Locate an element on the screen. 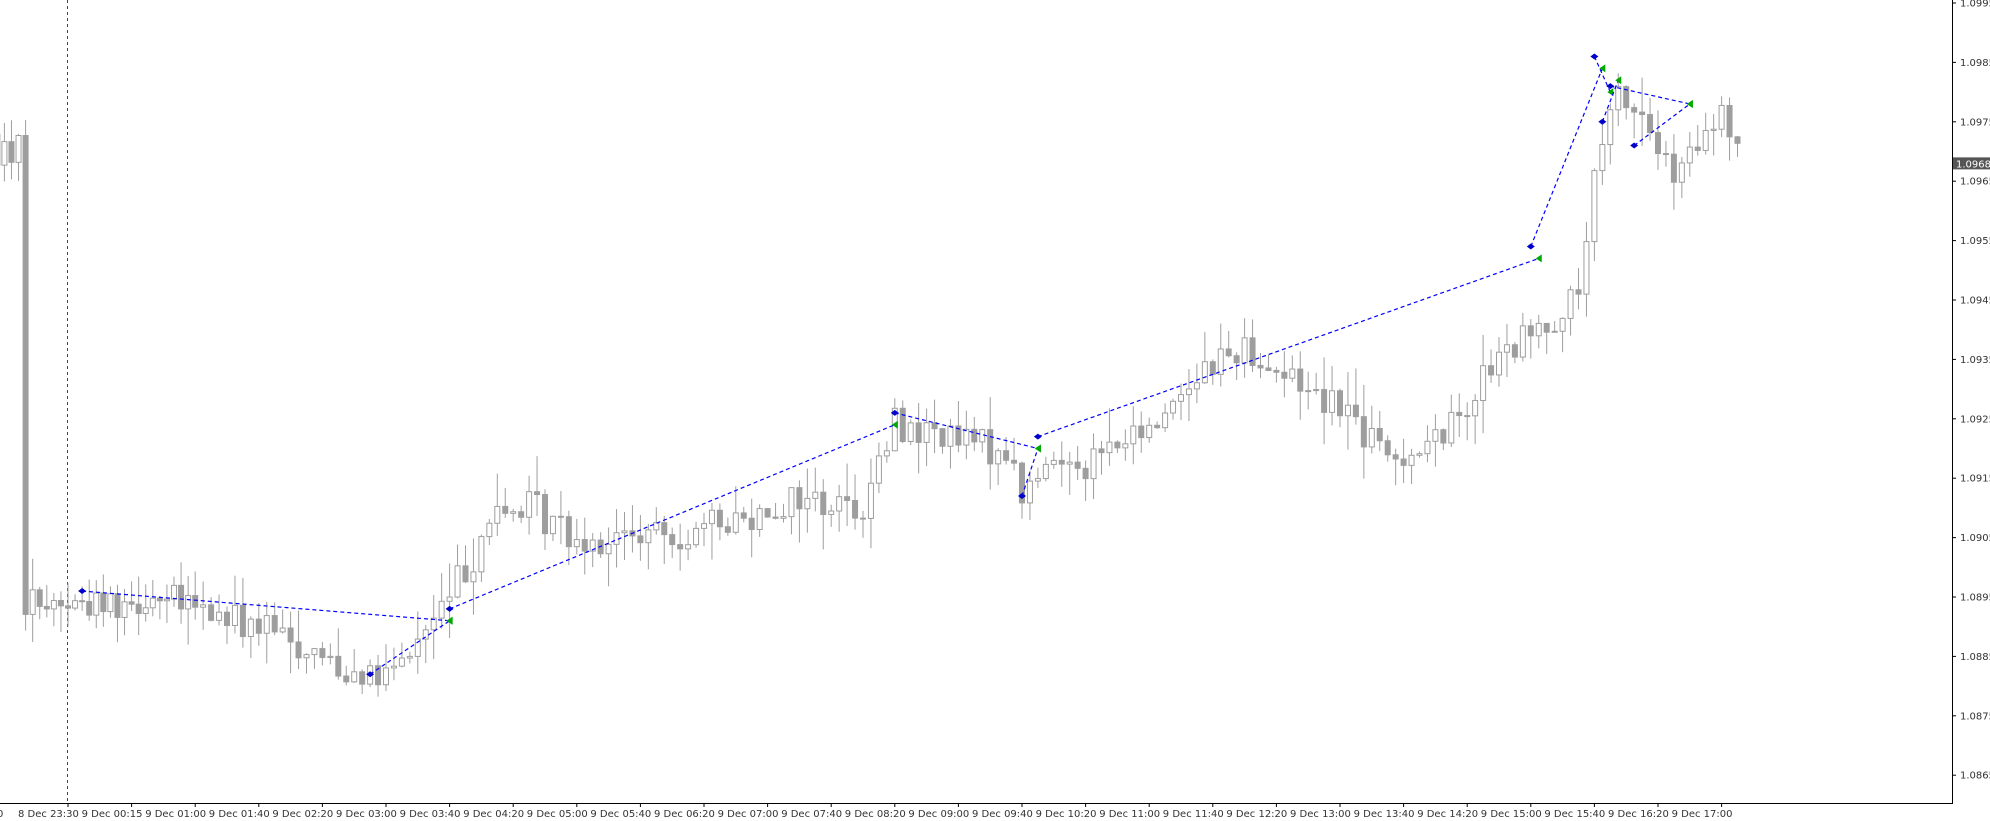 This screenshot has width=1990, height=821. time-tick-label: 9 Dec 00:15 is located at coordinates (112, 814).